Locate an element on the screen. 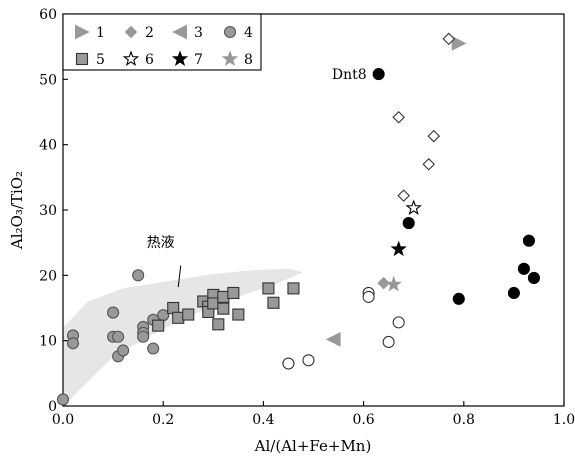 The height and width of the screenshot is (459, 575). legend-item: 2 is located at coordinates (139, 33).